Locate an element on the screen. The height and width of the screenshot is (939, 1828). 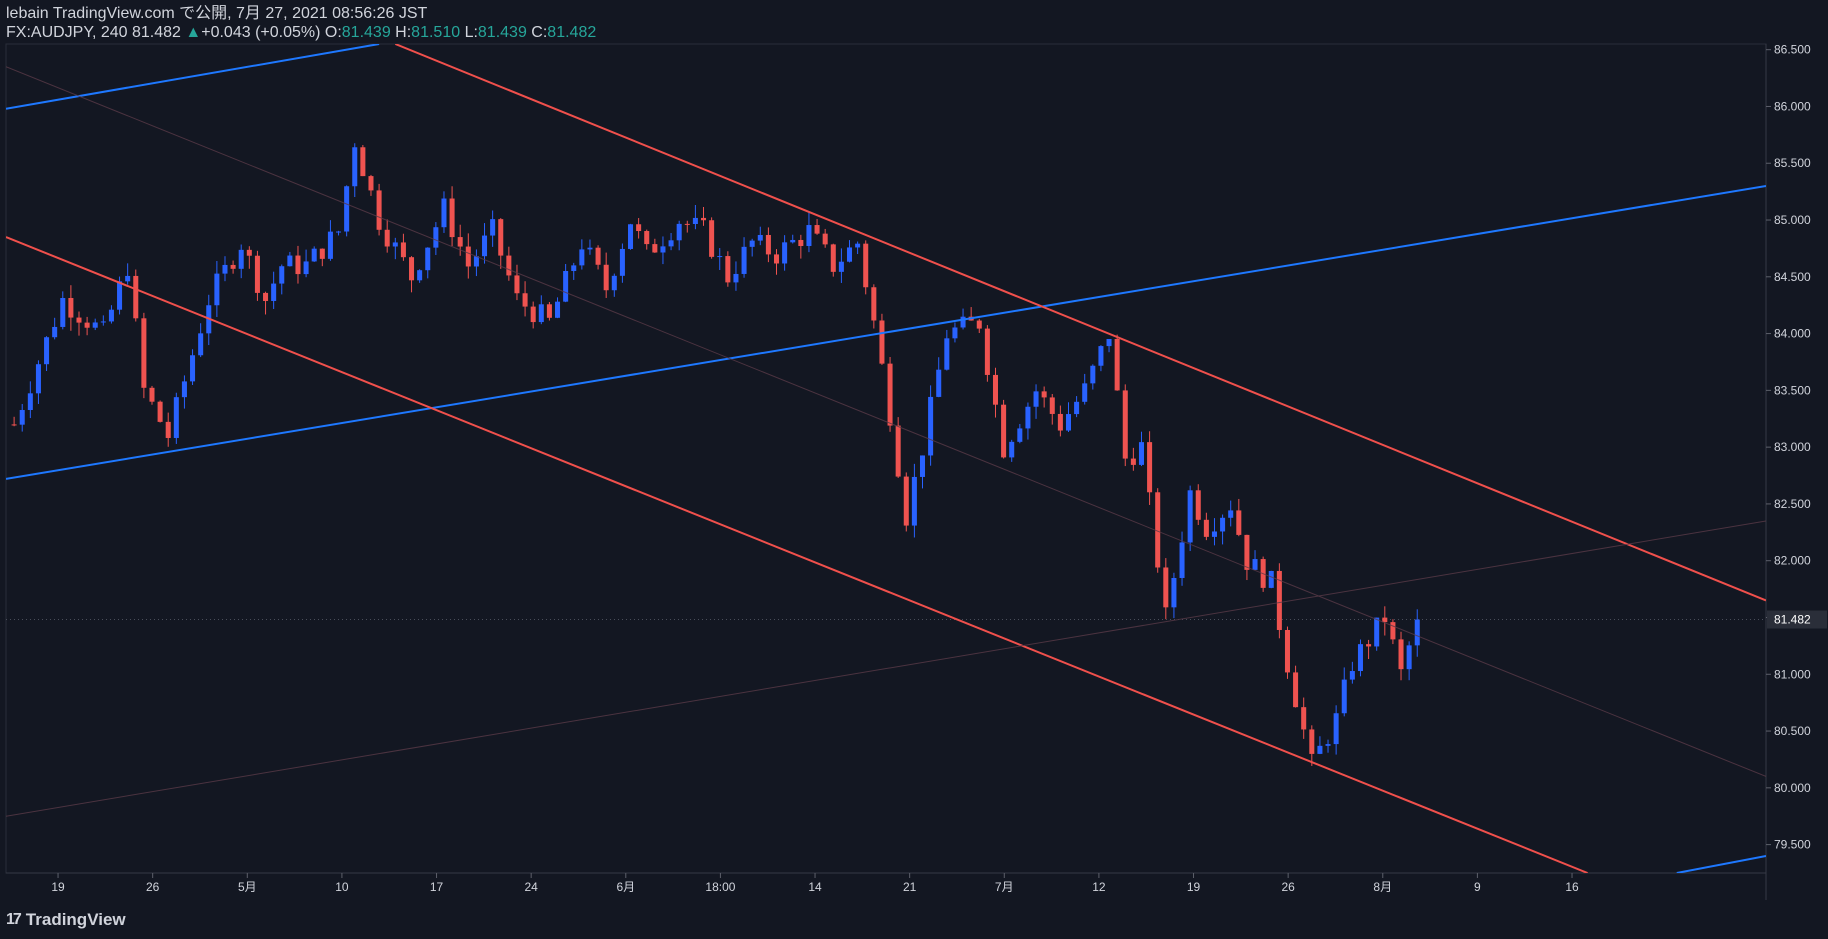
open-label: O: is located at coordinates (333, 32).